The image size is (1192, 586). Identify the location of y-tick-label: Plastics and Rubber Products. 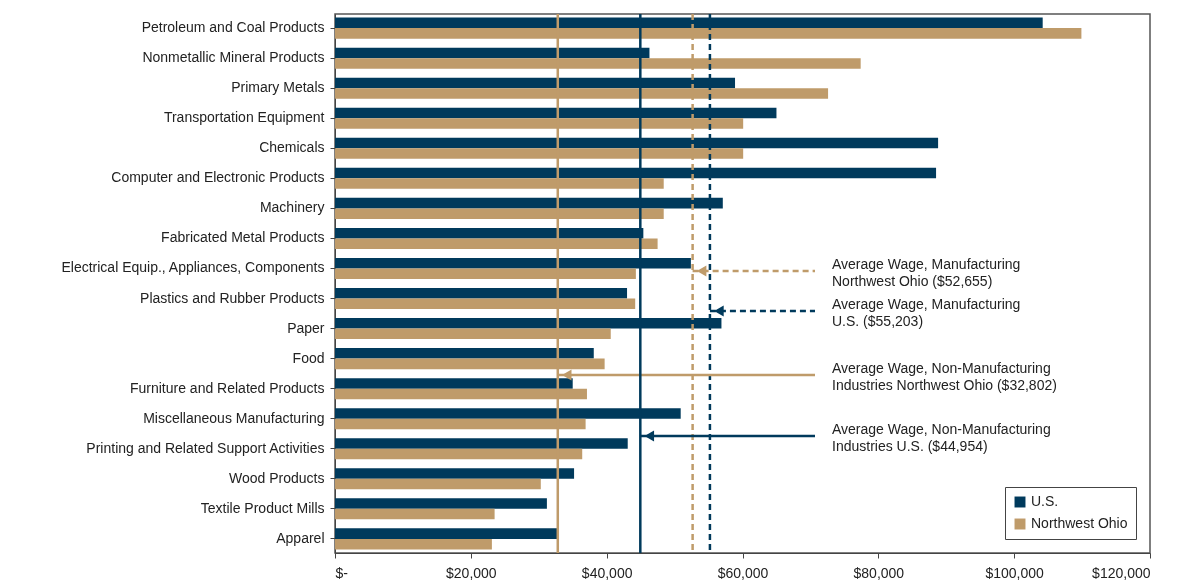
(232, 297).